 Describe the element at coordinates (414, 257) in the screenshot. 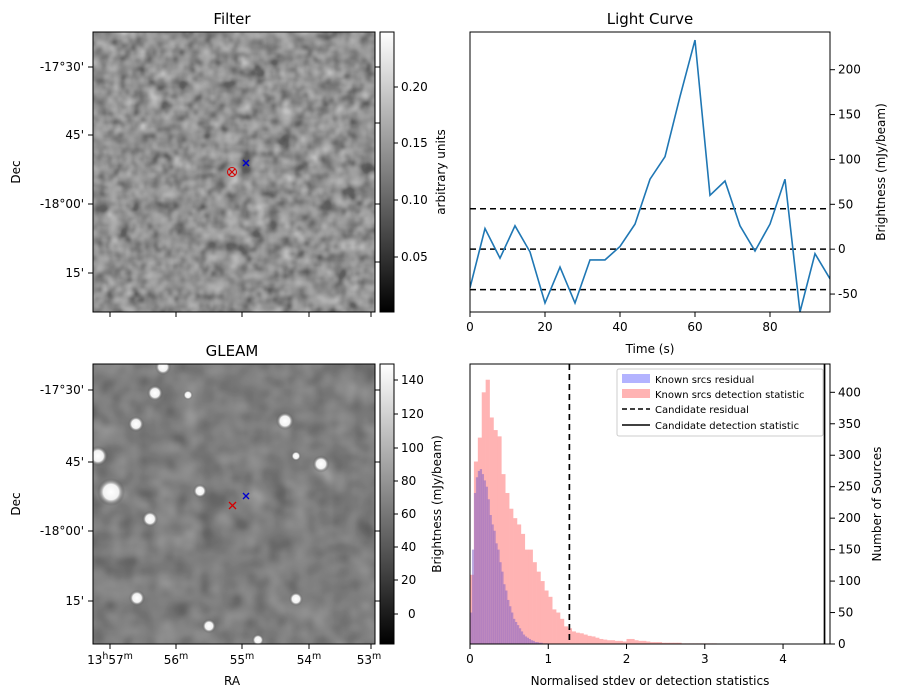

I see `filter-cbar-tick: 0.05` at that location.